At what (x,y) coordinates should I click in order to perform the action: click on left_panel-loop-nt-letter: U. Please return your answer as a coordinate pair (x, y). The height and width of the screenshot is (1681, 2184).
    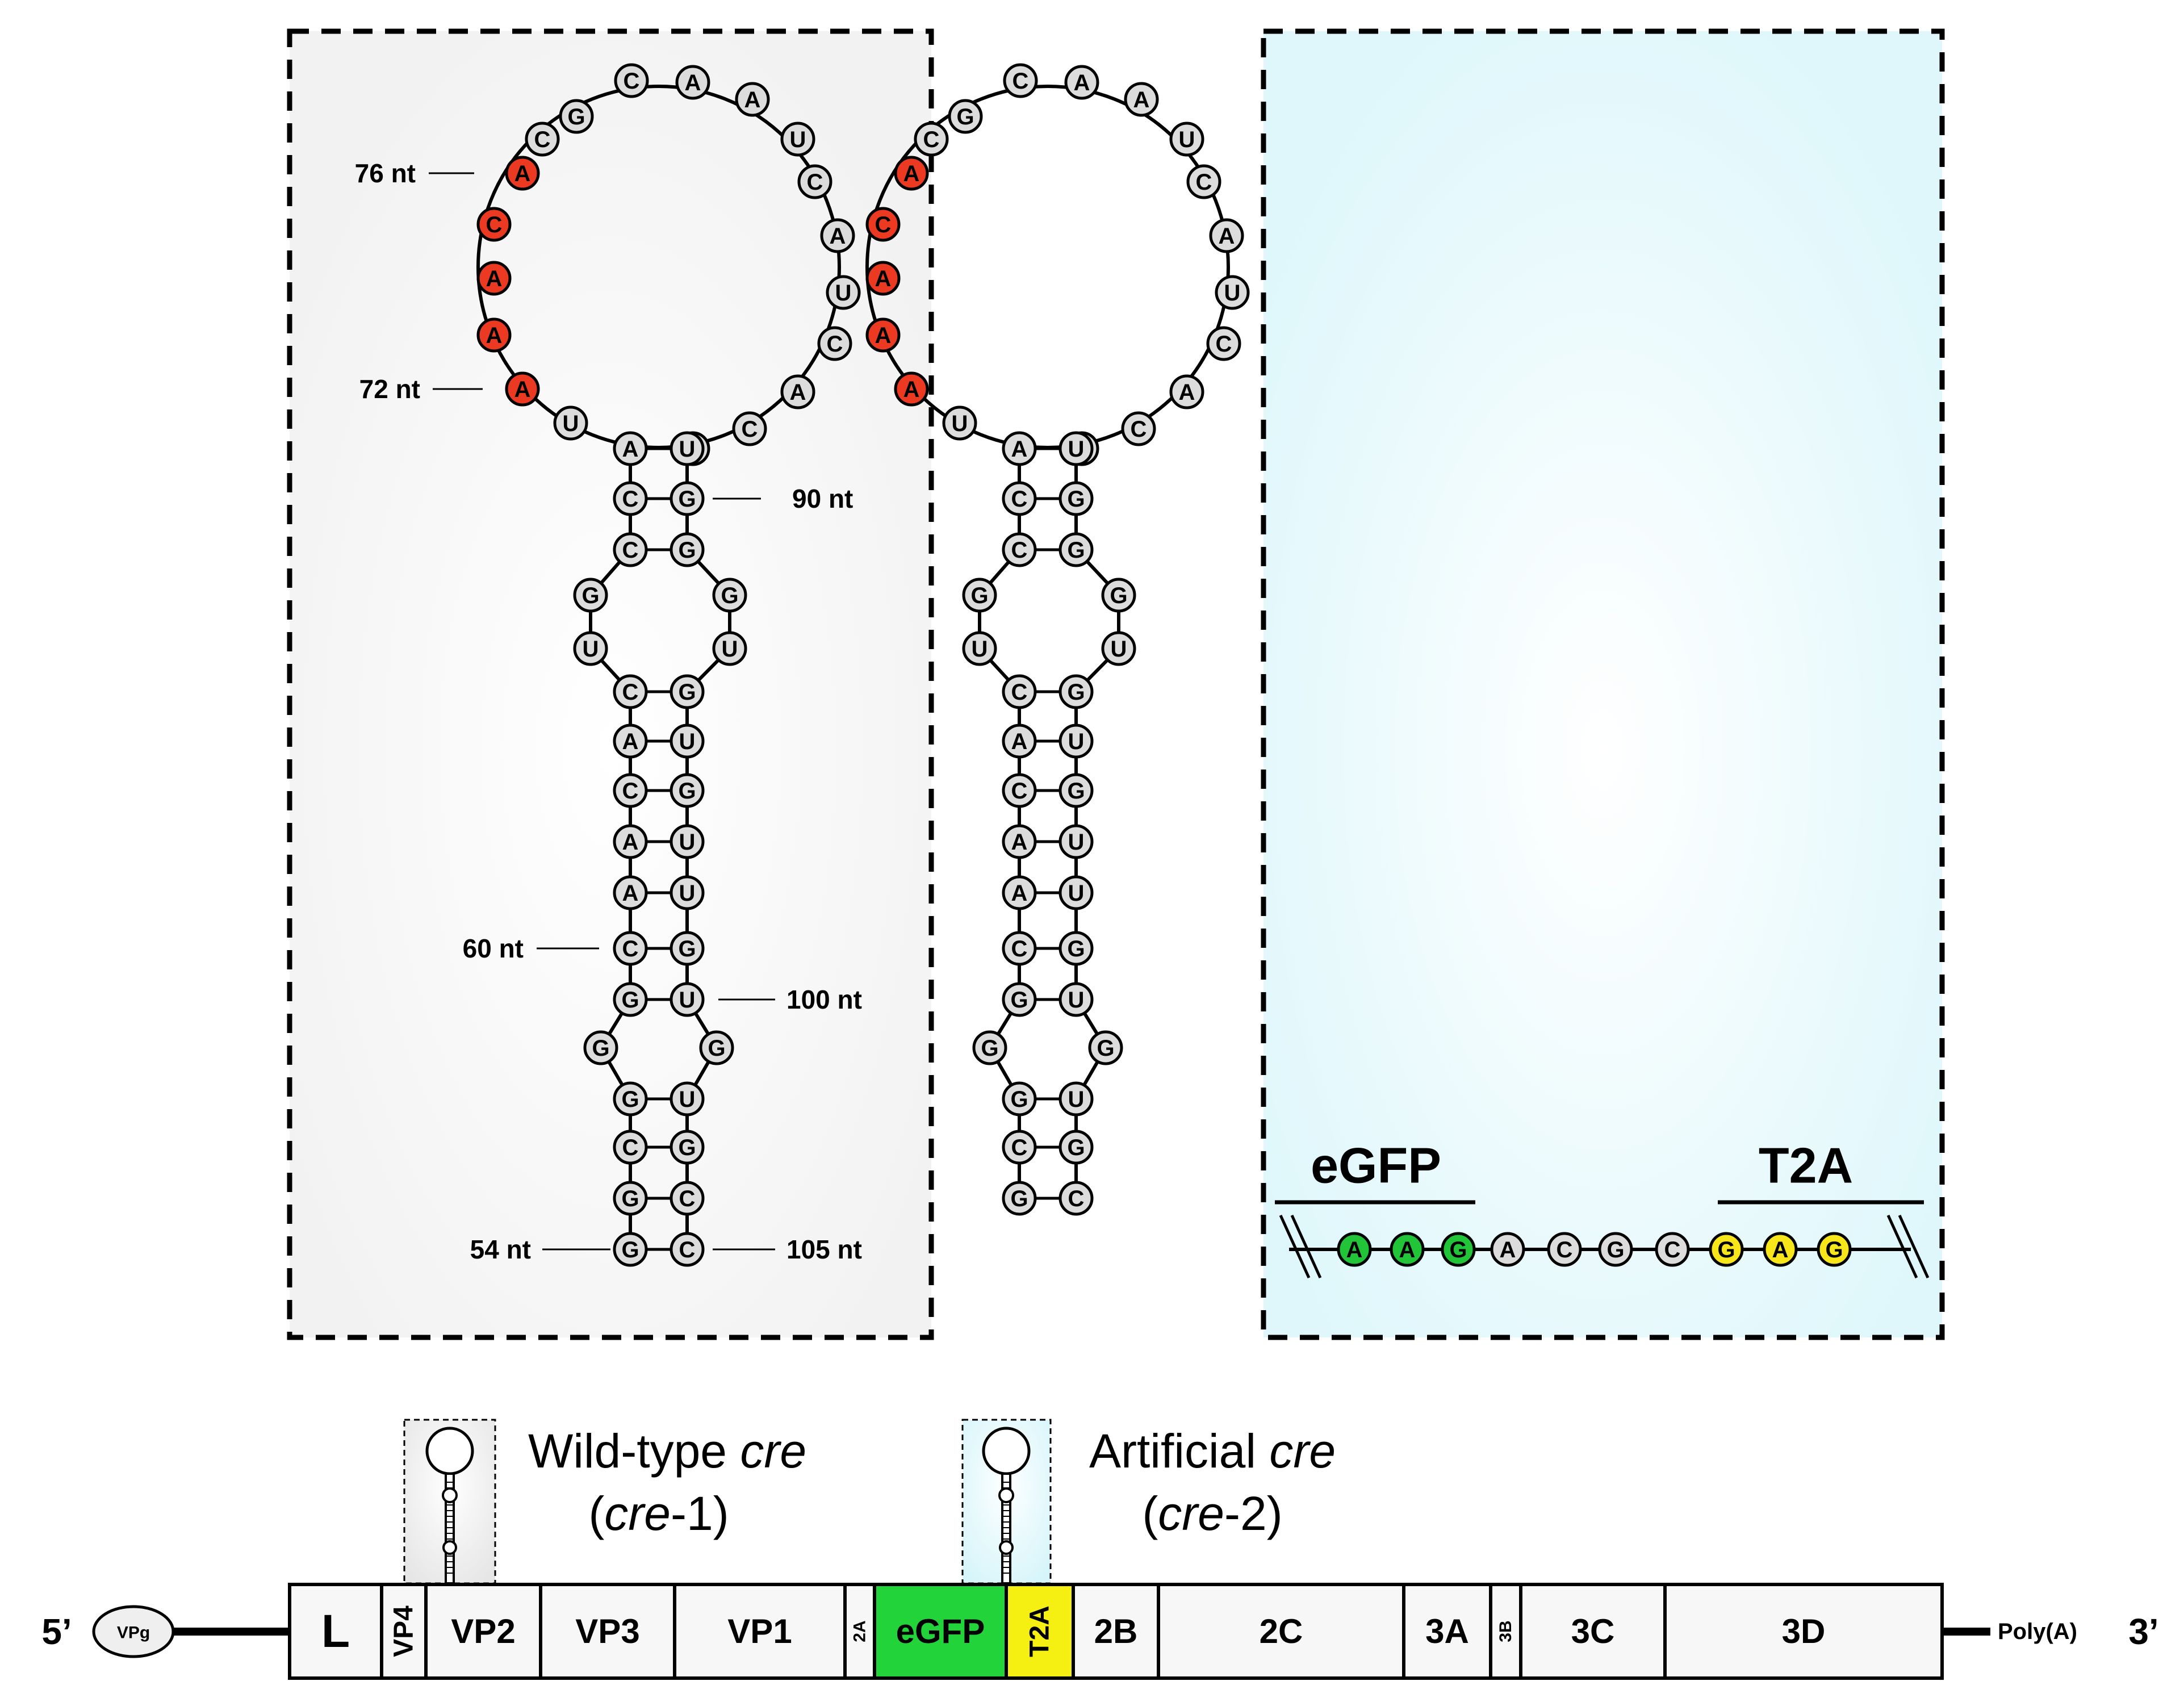
    Looking at the image, I should click on (798, 139).